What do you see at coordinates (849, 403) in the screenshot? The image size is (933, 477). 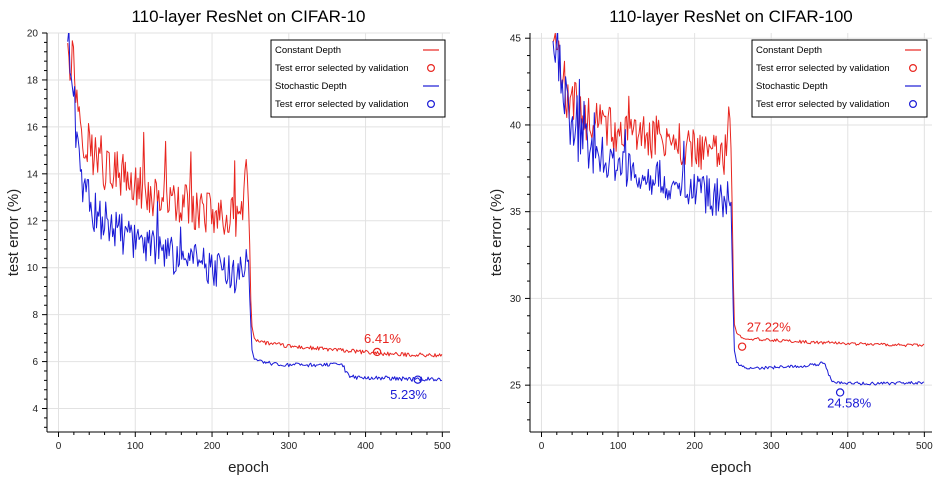 I see `value-annotation: 24.58%` at bounding box center [849, 403].